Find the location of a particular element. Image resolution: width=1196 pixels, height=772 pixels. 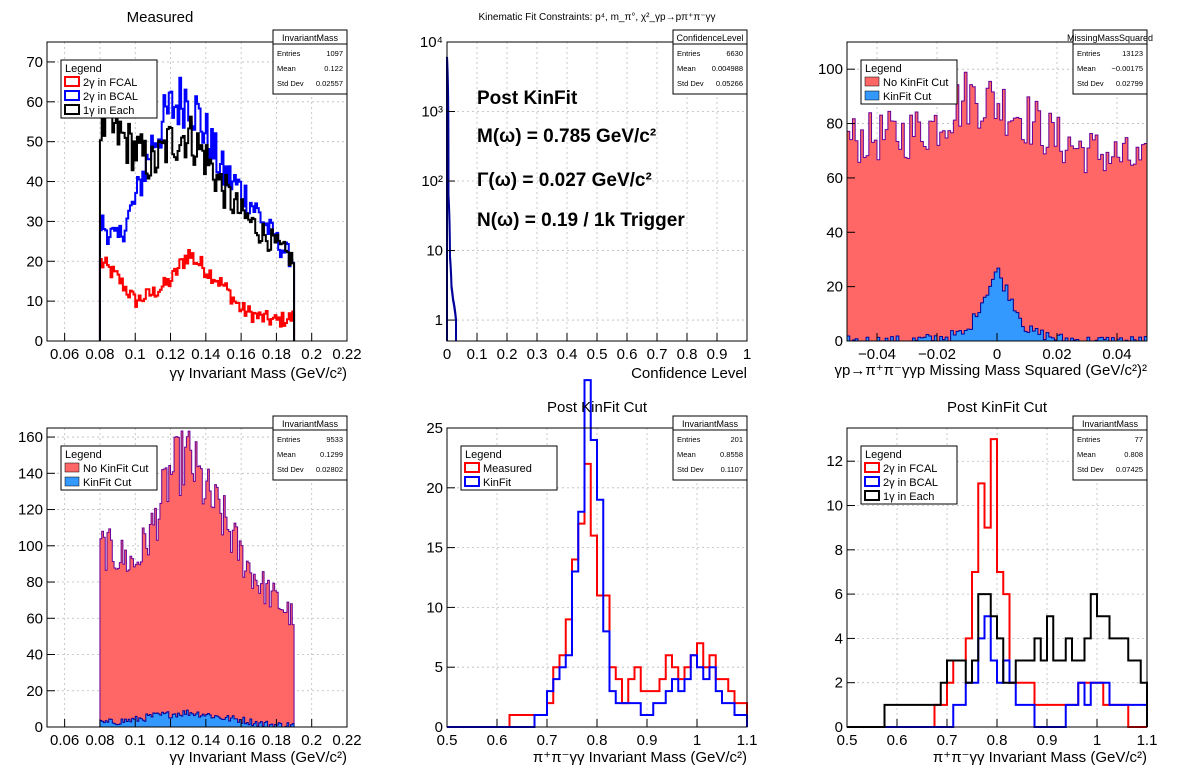

series-2-in-fcal is located at coordinates (197, 294).